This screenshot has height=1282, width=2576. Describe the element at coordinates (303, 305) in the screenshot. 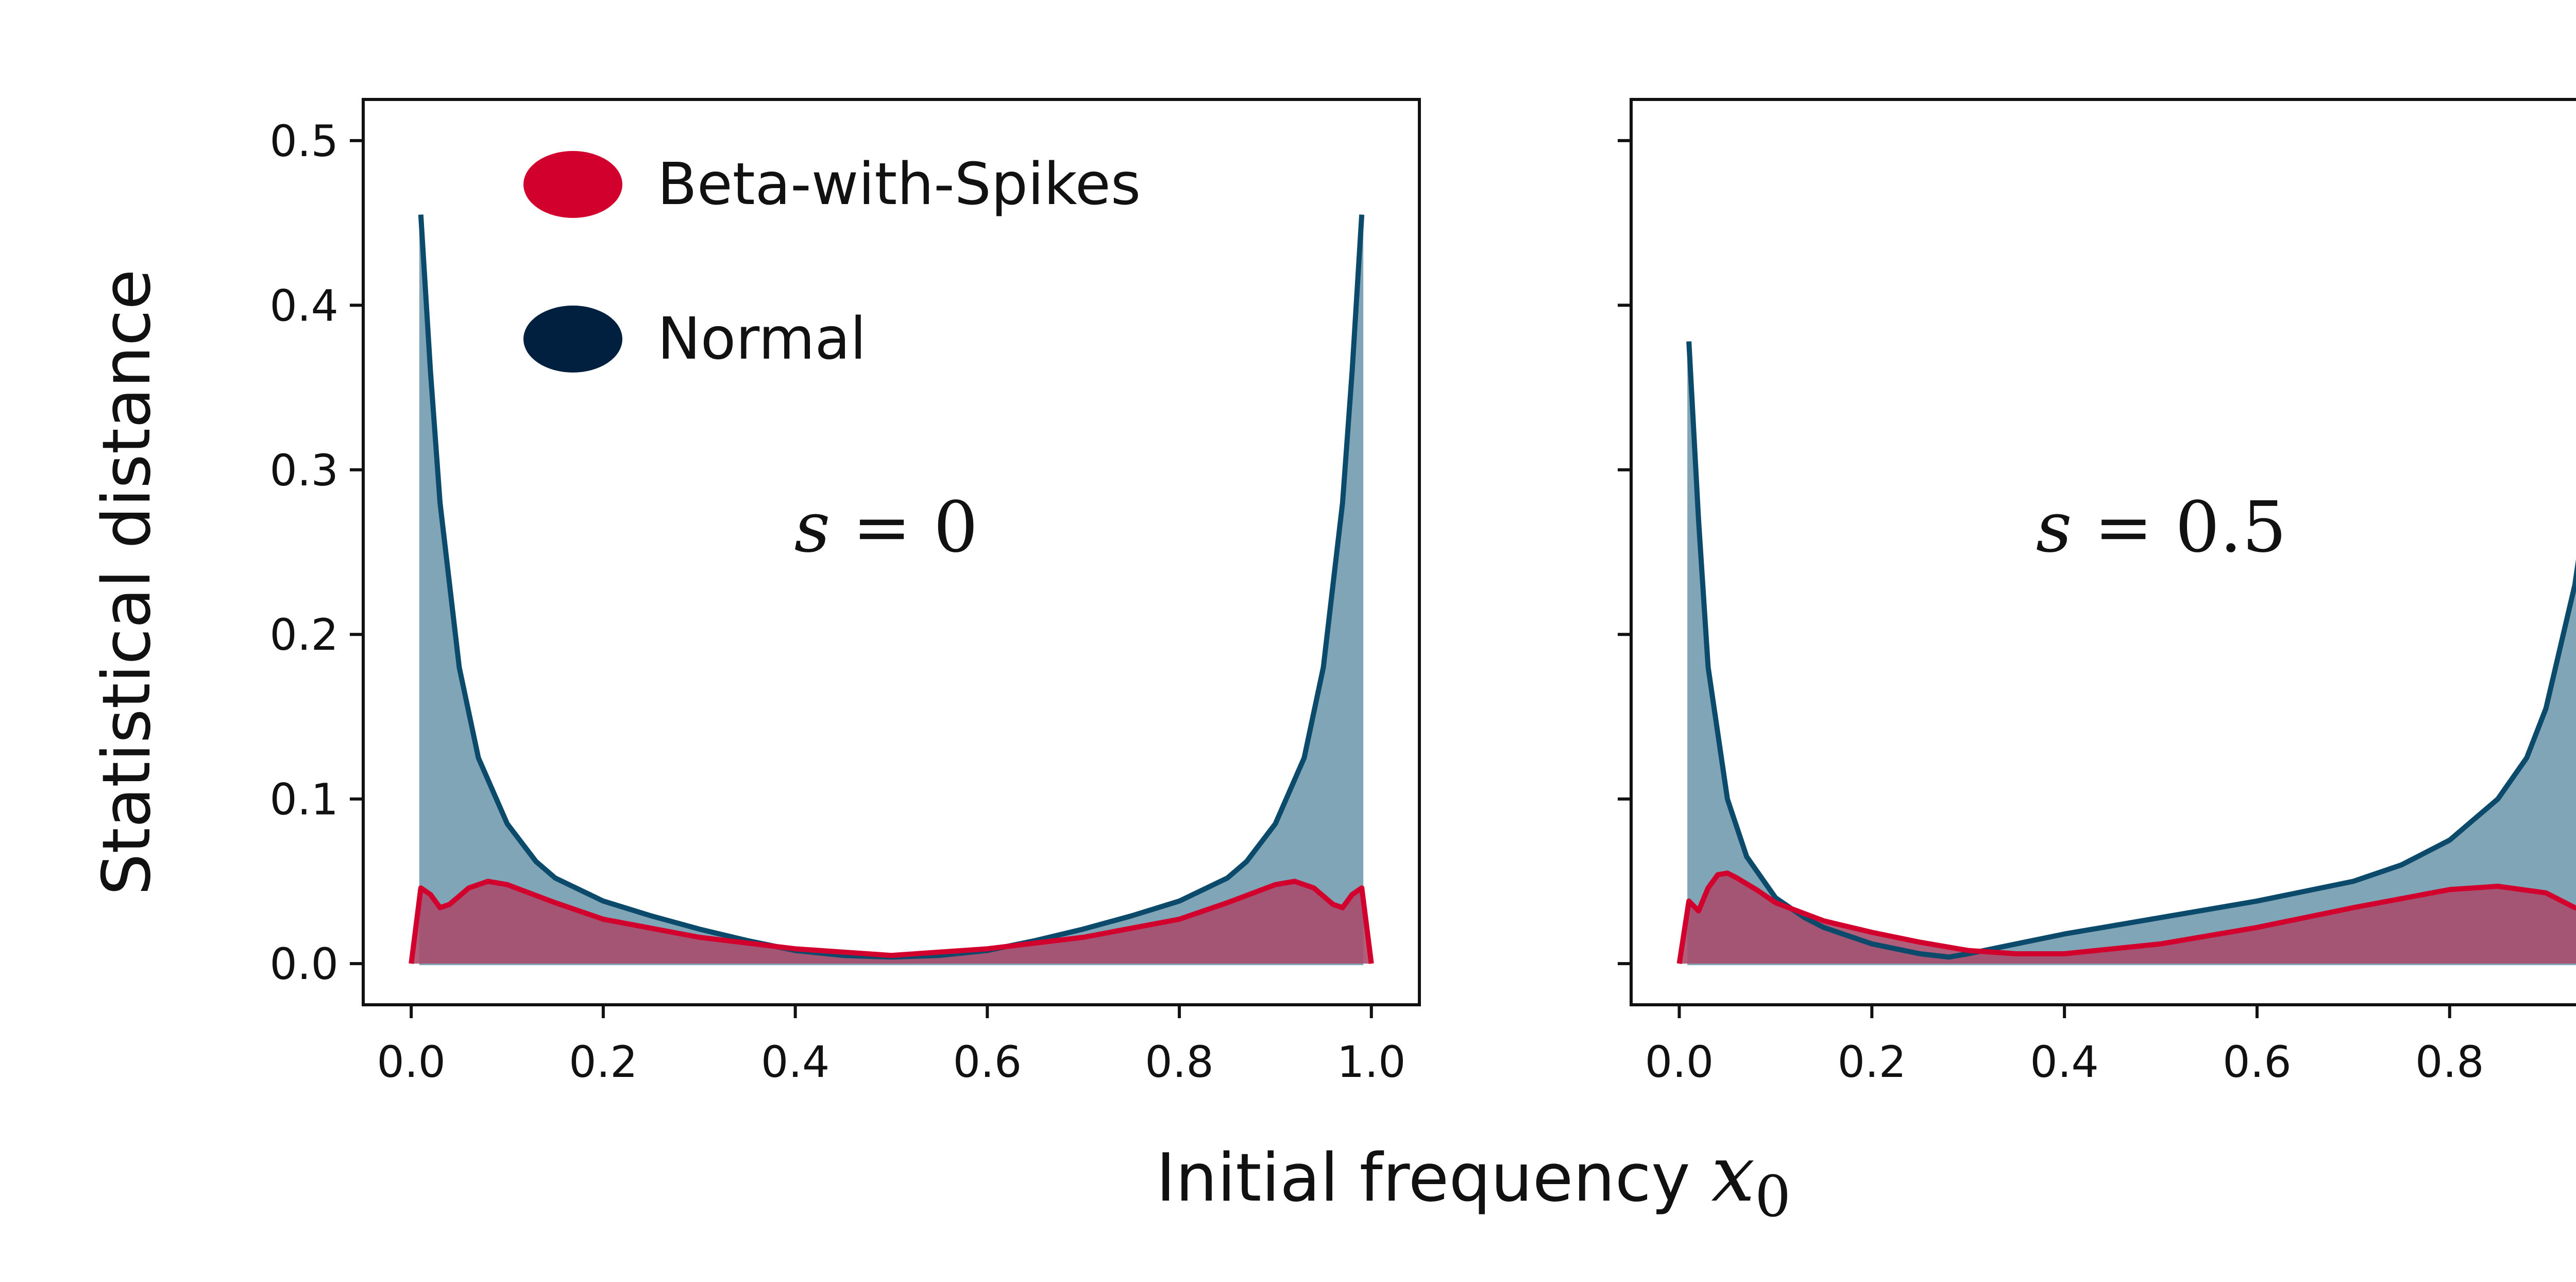

I see `y-tick-label: 0.4` at that location.